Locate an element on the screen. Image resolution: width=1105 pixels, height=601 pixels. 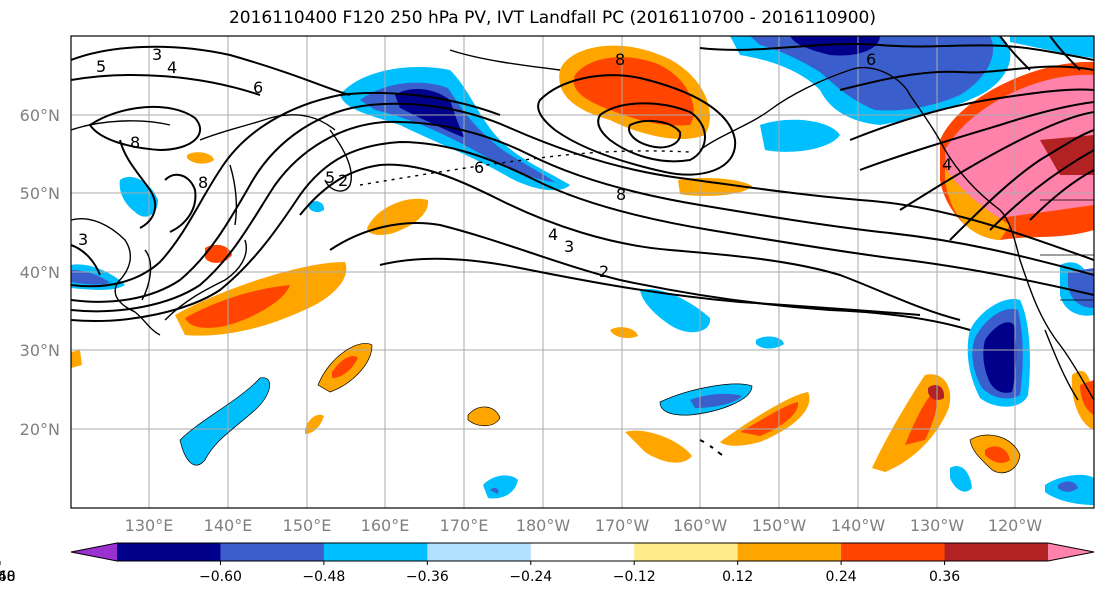
colorbar-tick-label: −0.24 is located at coordinates (530, 577).